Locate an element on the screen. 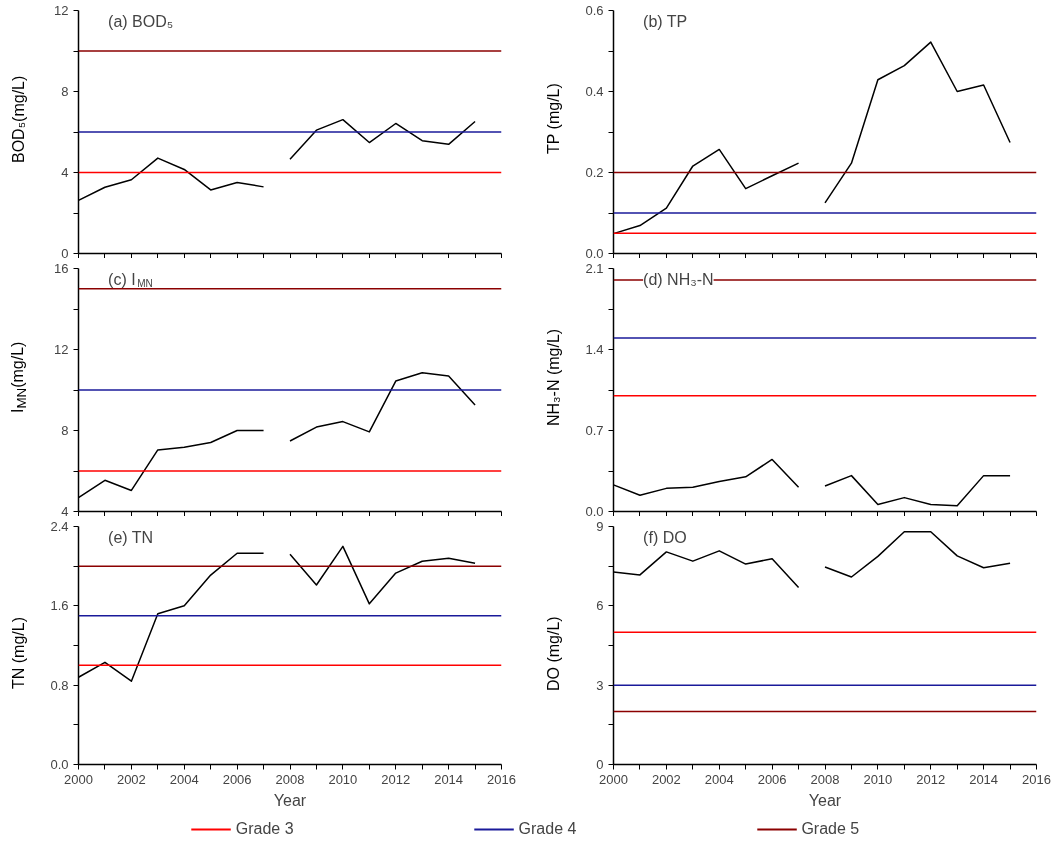 Image resolution: width=1062 pixels, height=865 pixels. y-tick-label: 9 is located at coordinates (600, 526).